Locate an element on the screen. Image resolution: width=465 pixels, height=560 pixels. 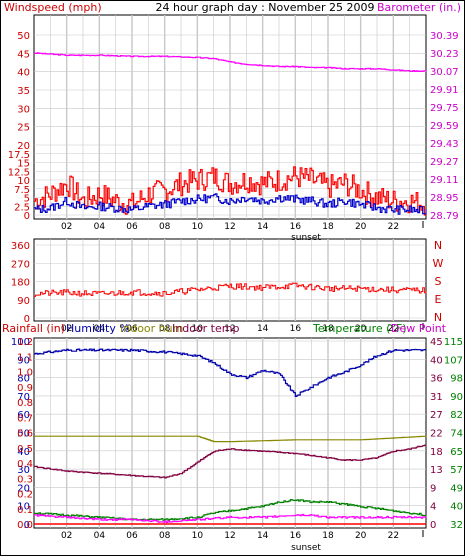
temp-f-tick: 65 is located at coordinates (456, 452).